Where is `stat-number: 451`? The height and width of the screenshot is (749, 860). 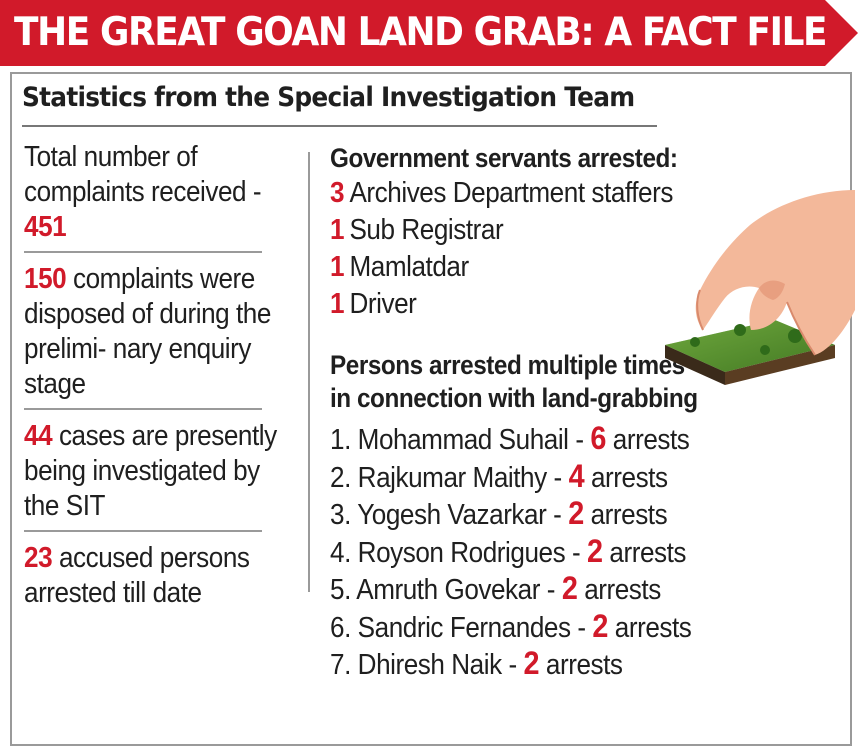
stat-number: 451 is located at coordinates (45, 227).